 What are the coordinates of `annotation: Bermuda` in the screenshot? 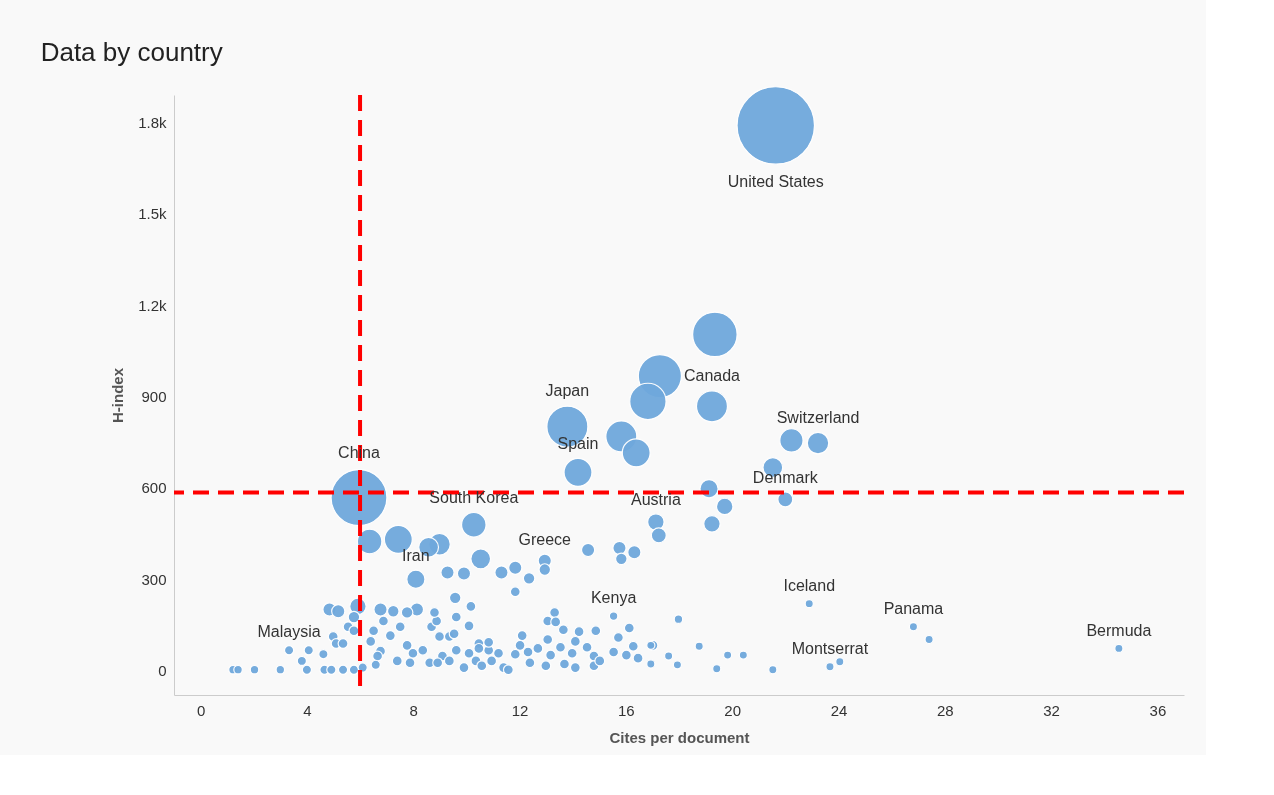 It's located at (1119, 630).